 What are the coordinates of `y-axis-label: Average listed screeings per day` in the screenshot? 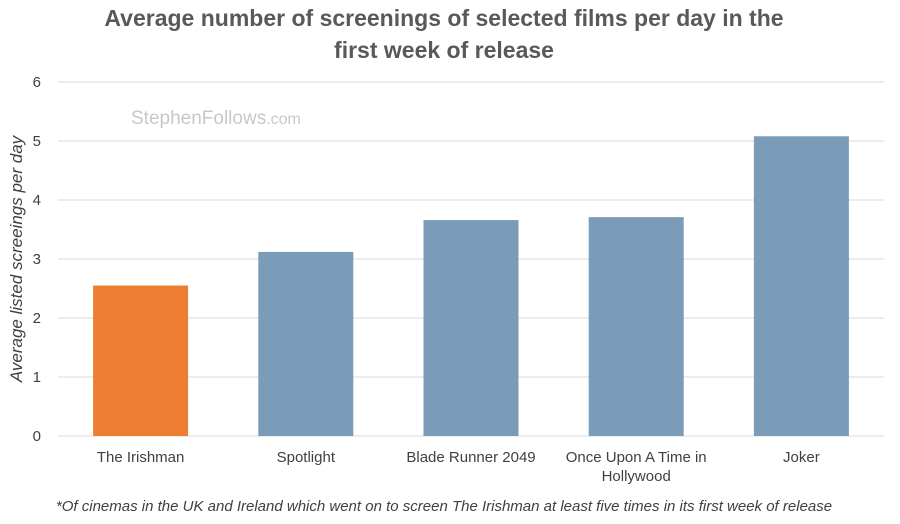 It's located at (16, 258).